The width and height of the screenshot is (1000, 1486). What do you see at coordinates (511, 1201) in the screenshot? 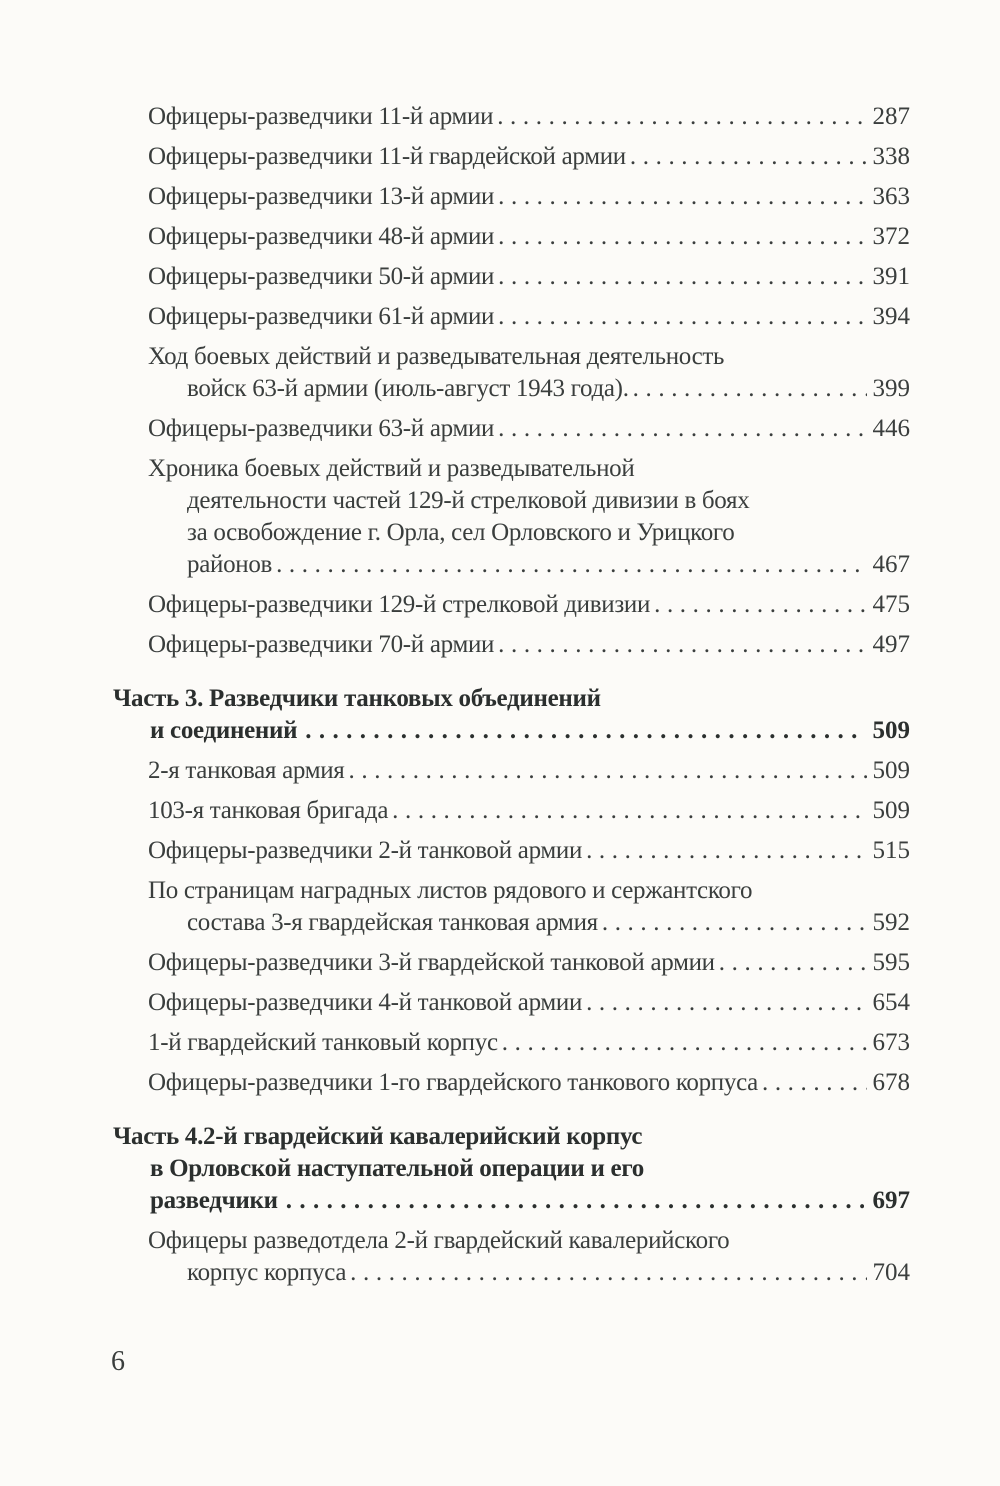
I see `toc-entry-line: разведчики 697` at bounding box center [511, 1201].